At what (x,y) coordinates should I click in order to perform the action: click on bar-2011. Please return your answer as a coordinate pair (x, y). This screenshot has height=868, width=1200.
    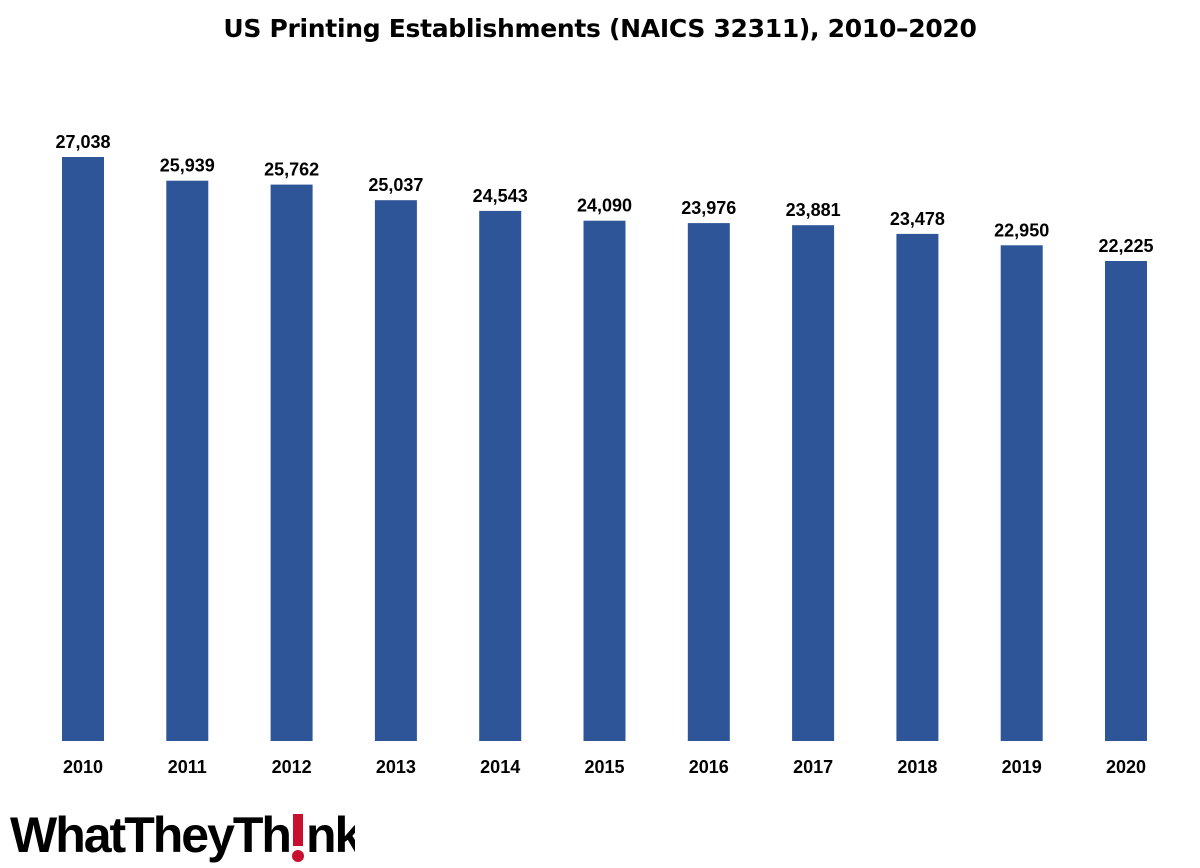
    Looking at the image, I should click on (187, 460).